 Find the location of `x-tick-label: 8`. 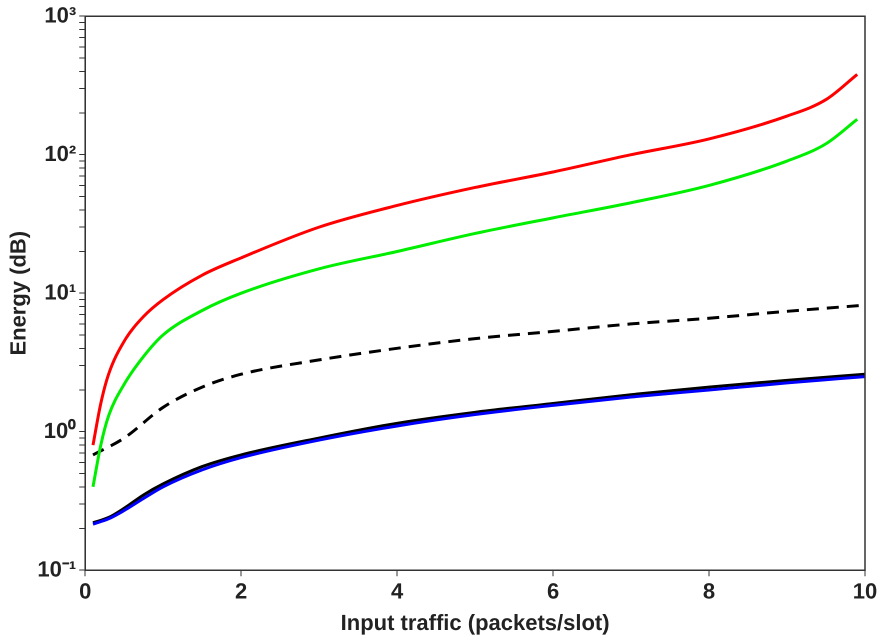

x-tick-label: 8 is located at coordinates (709, 591).